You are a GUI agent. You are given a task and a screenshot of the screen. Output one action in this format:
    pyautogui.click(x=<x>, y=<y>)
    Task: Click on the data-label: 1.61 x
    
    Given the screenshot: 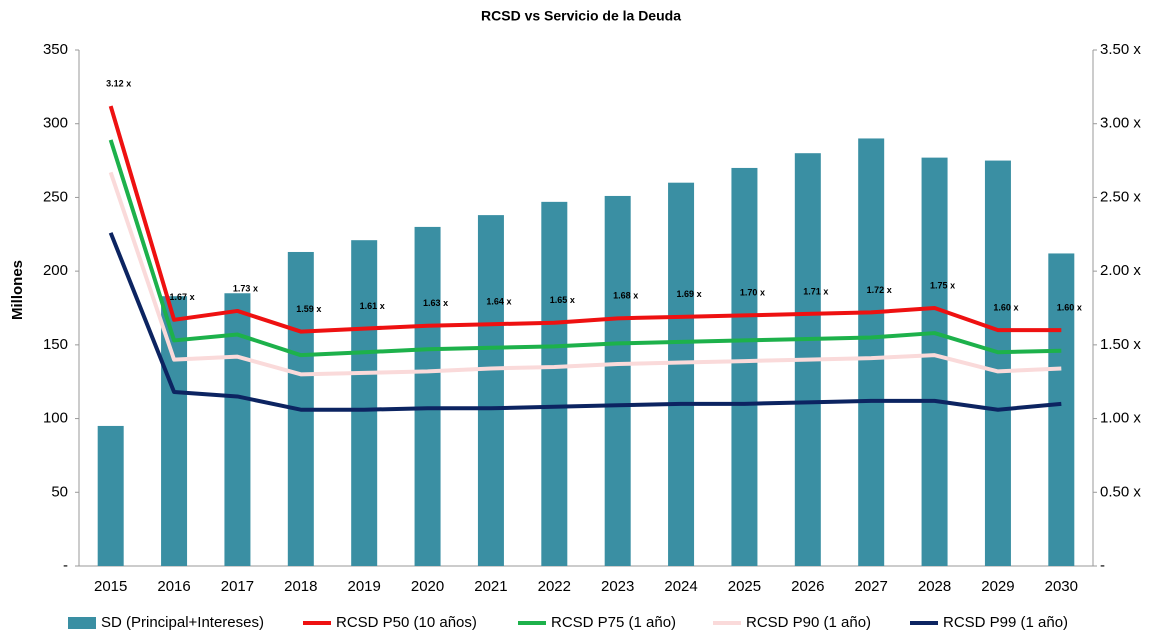 What is the action you would take?
    pyautogui.click(x=372, y=306)
    